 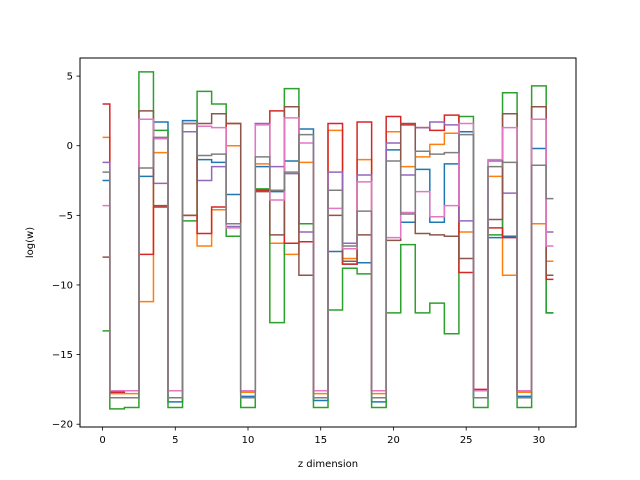 I want to click on x-tick-label: 5, so click(x=175, y=440).